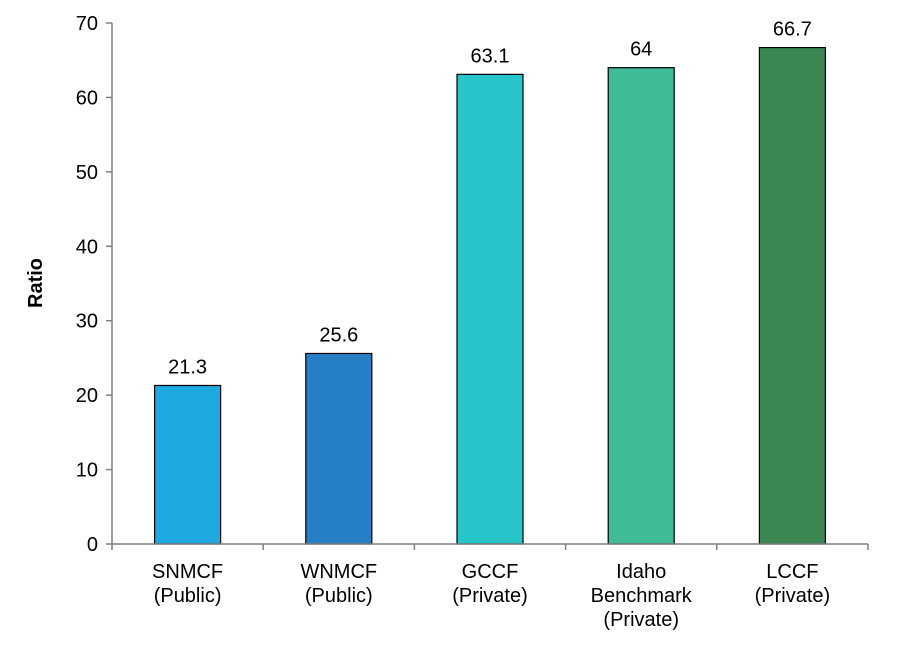 Image resolution: width=899 pixels, height=654 pixels. I want to click on x-category-label-line: GCCF, so click(490, 572).